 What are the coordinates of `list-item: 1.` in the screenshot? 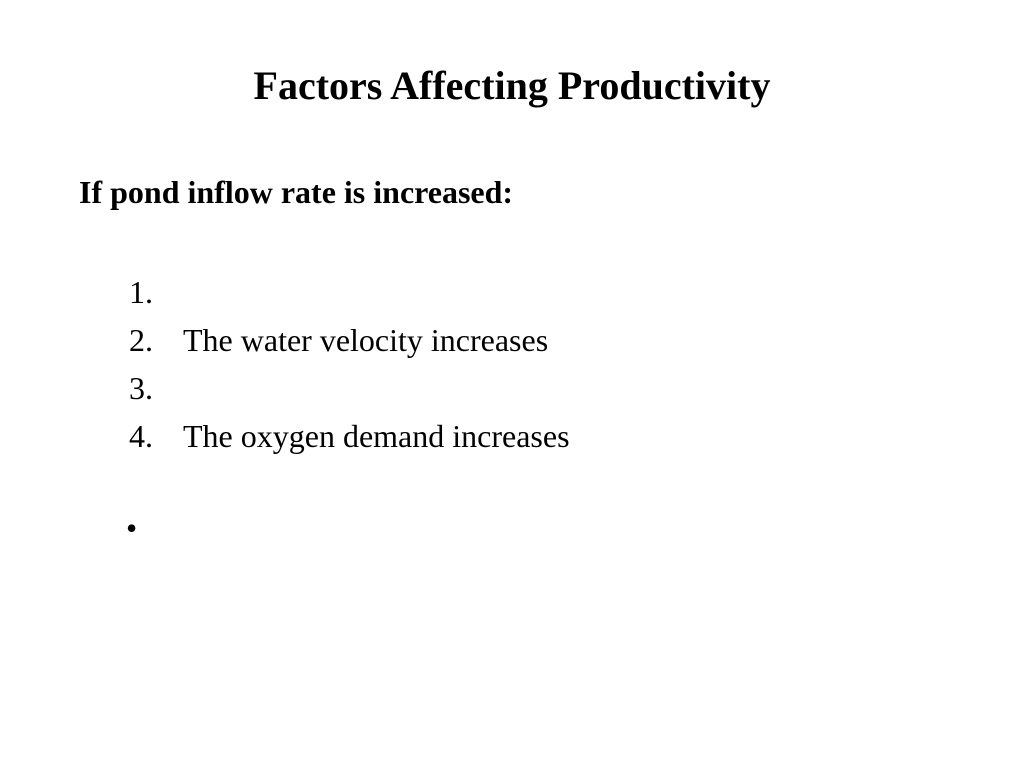 It's located at (349, 292).